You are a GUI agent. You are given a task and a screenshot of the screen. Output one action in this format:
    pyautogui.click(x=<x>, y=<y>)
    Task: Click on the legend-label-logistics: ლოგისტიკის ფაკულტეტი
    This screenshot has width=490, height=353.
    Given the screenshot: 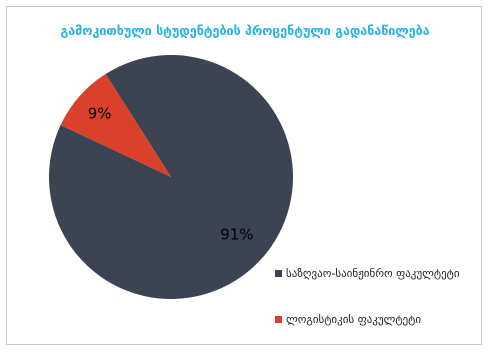 What is the action you would take?
    pyautogui.click(x=354, y=319)
    